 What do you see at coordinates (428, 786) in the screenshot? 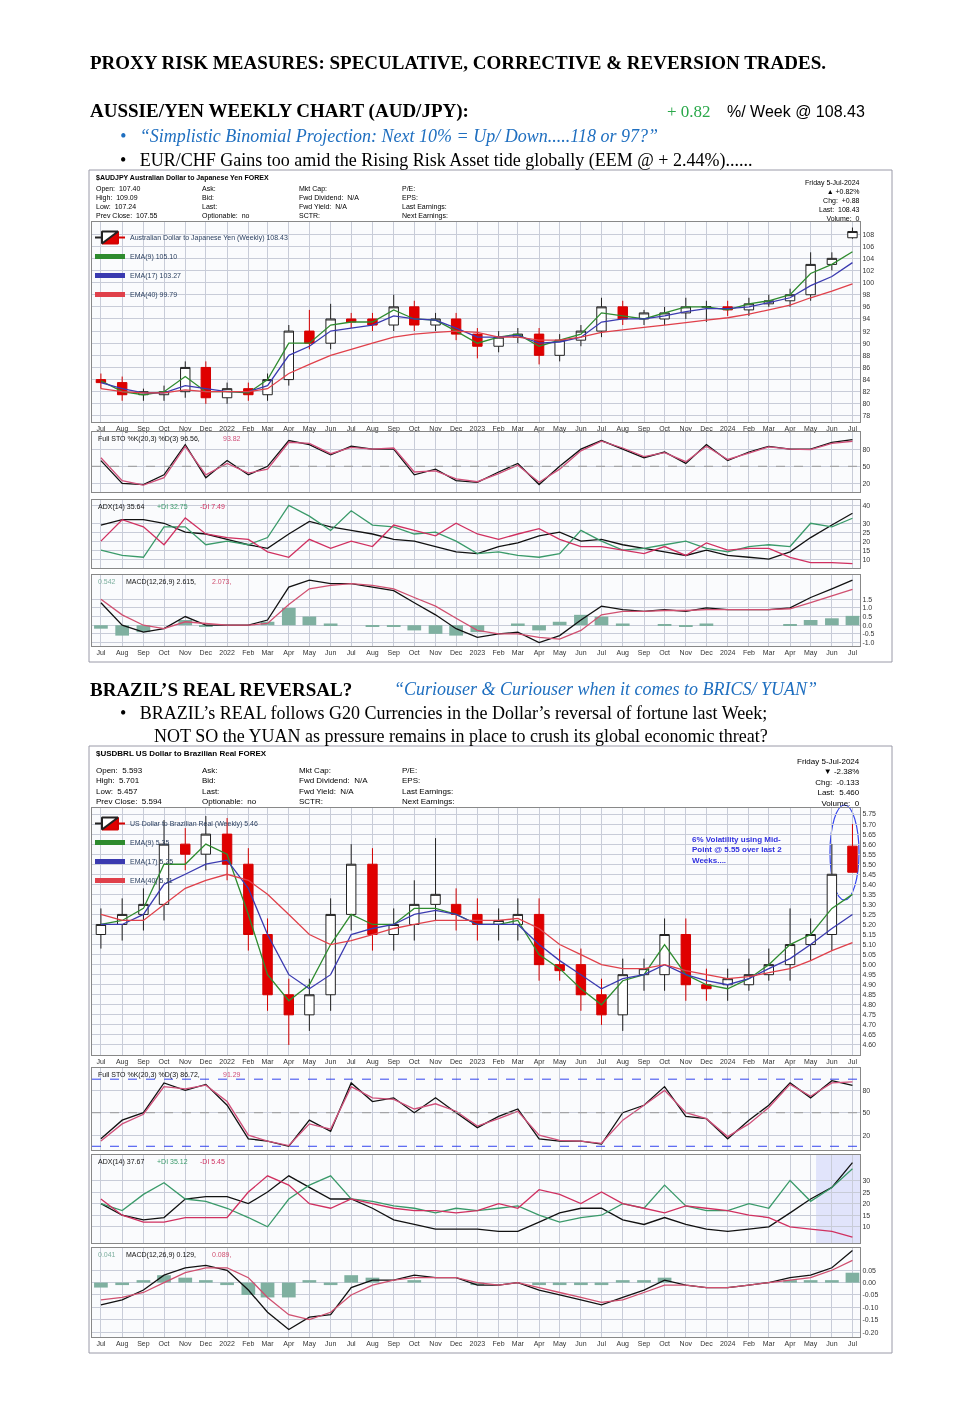
I see `text: P/E: EPS: Last Earnings: Next Earnings:` at bounding box center [428, 786].